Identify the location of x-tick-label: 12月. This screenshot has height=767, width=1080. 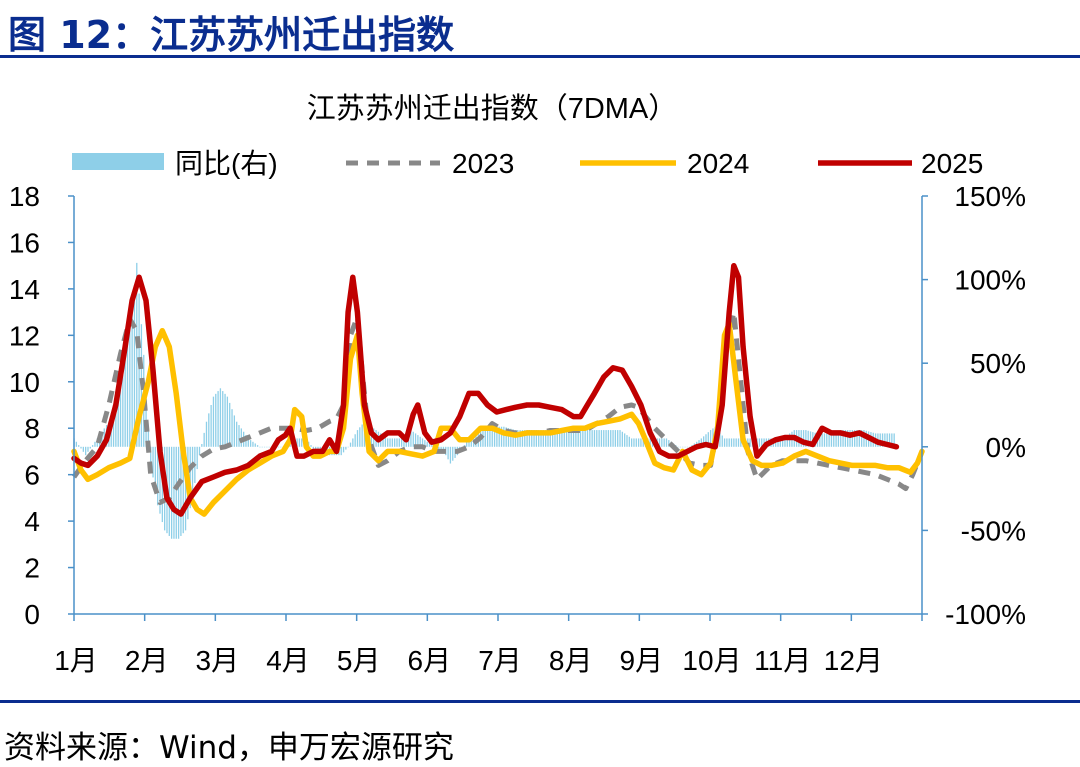
(853, 660).